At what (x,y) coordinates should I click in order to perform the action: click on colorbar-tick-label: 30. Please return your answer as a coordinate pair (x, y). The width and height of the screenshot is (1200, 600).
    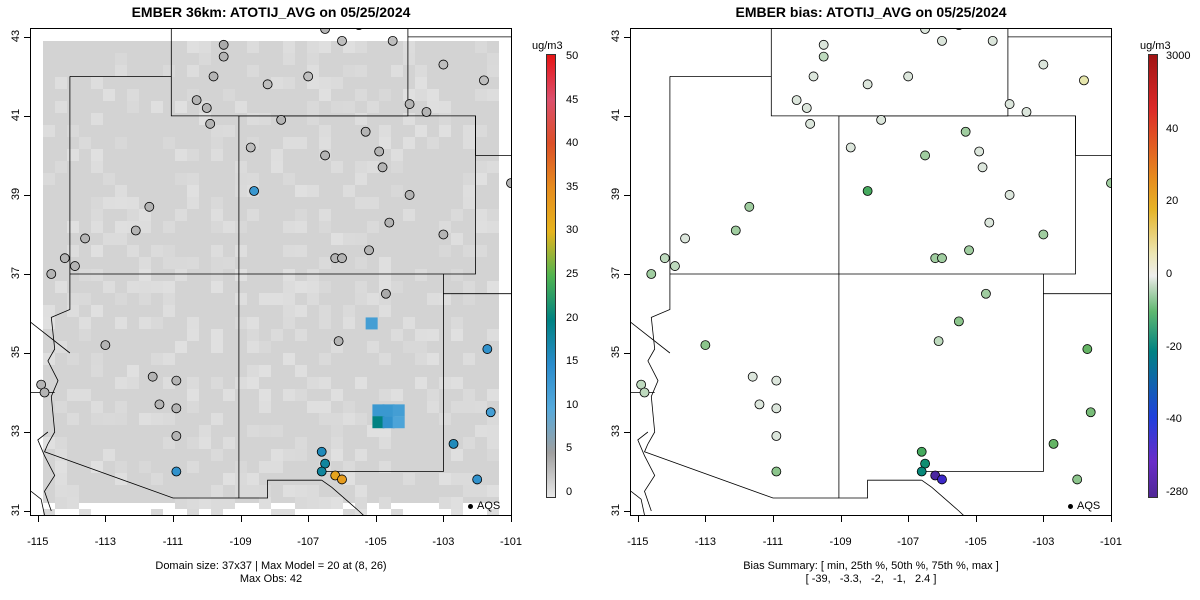
    Looking at the image, I should click on (572, 230).